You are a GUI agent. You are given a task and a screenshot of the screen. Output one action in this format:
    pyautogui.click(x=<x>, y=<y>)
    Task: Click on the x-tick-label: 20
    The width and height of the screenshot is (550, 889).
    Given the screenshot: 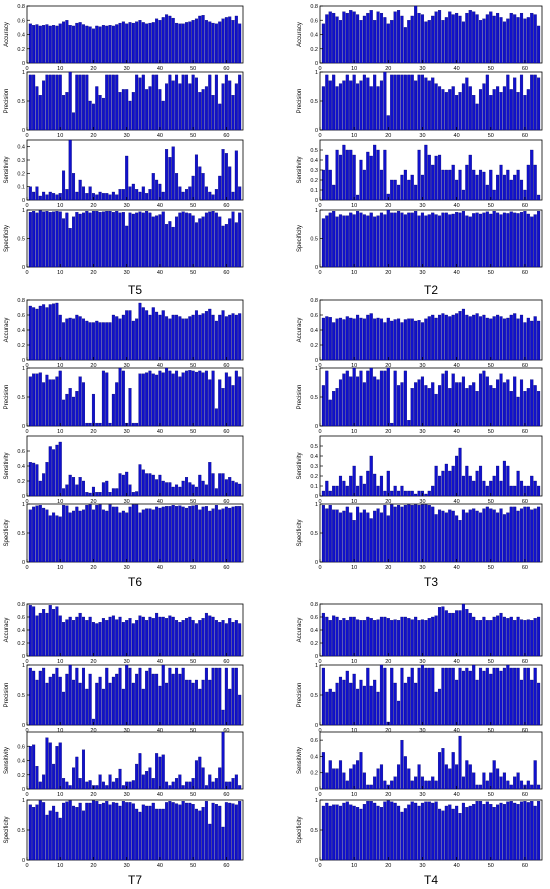 What is the action you would take?
    pyautogui.click(x=388, y=866)
    